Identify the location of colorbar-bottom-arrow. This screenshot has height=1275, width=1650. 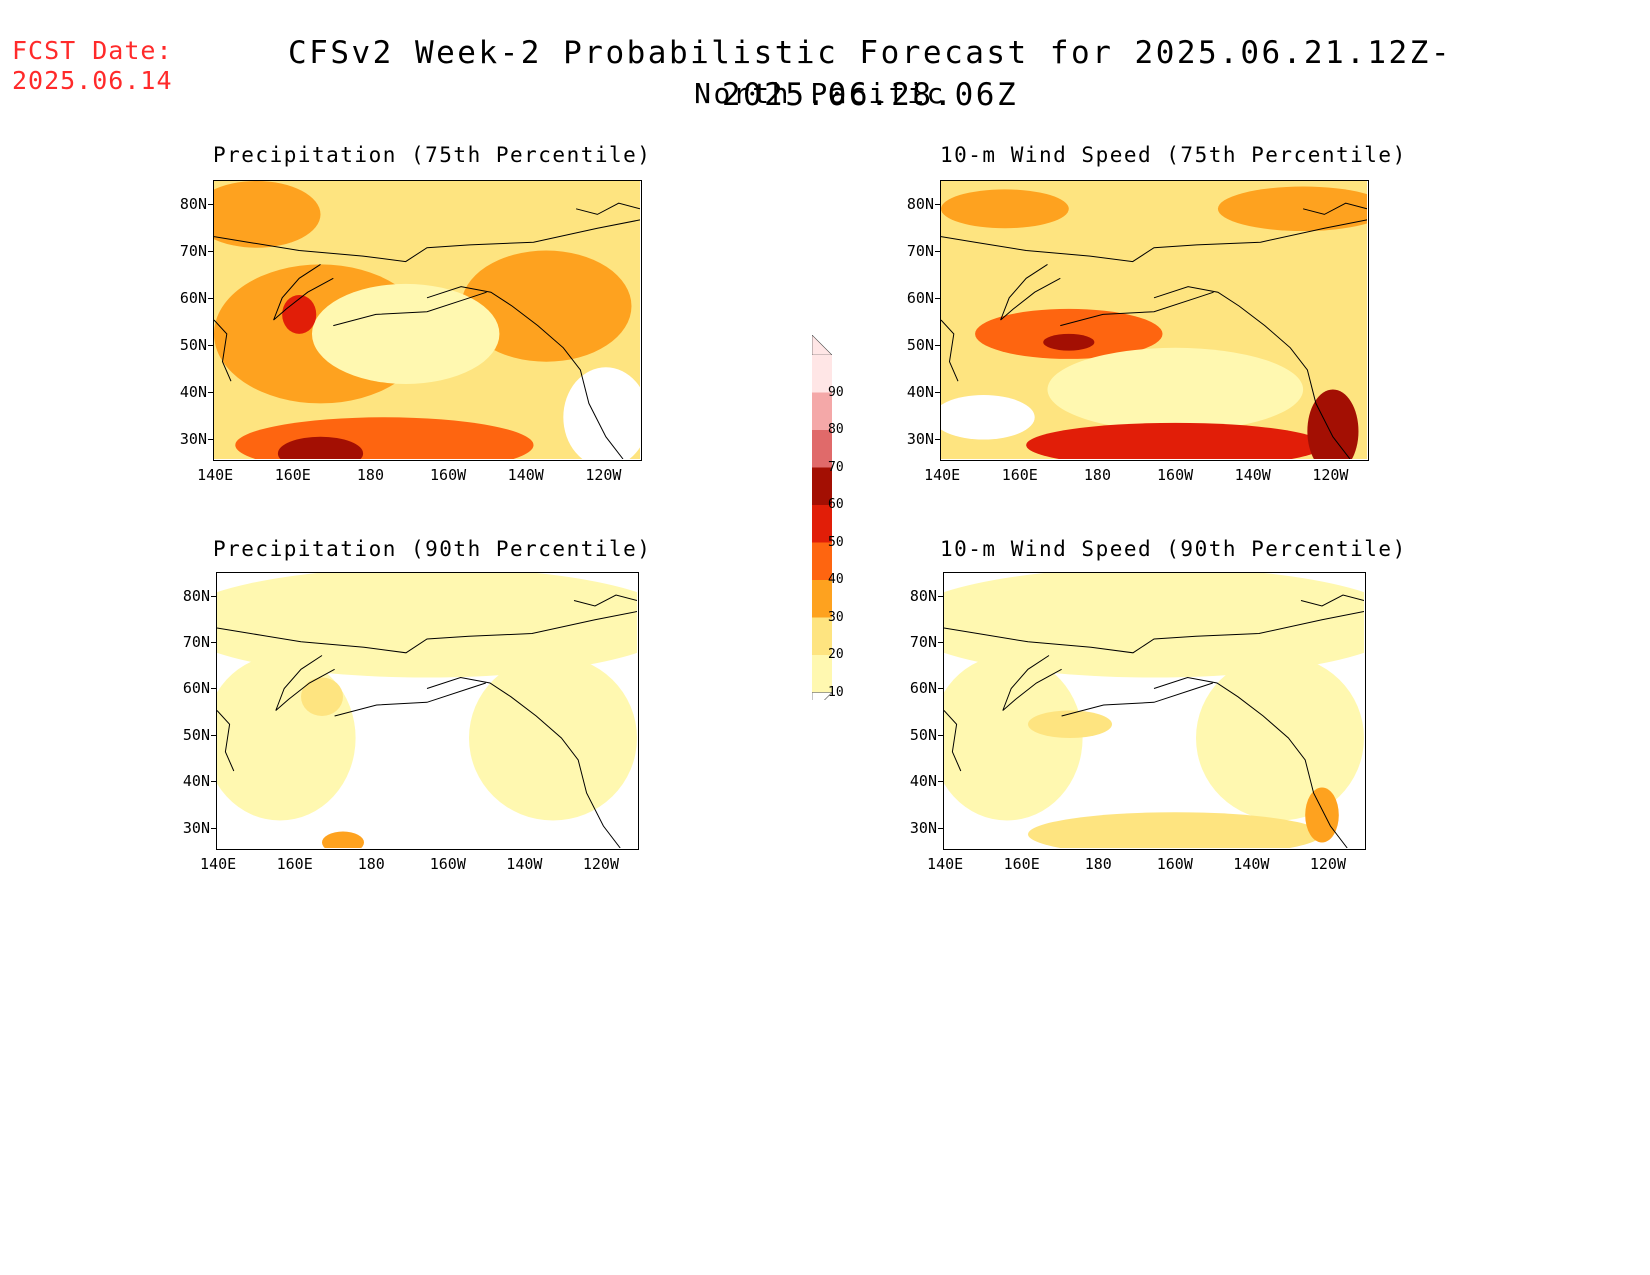
(822, 696).